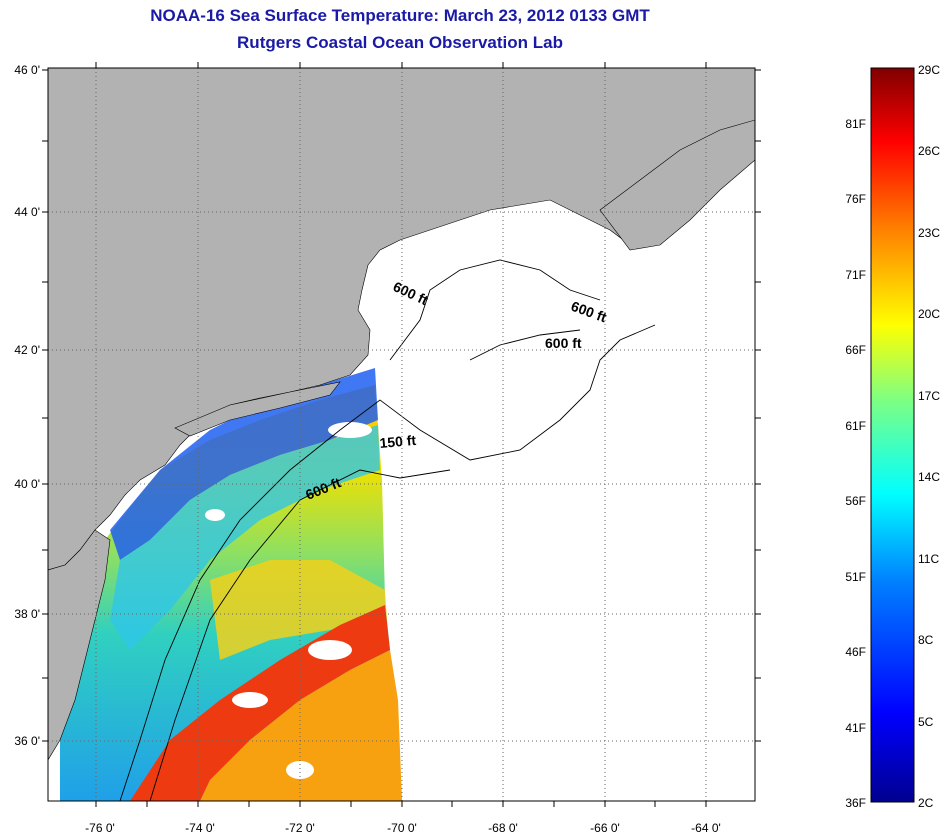 The height and width of the screenshot is (840, 944). I want to click on colorbar-label-c: 23C, so click(929, 233).